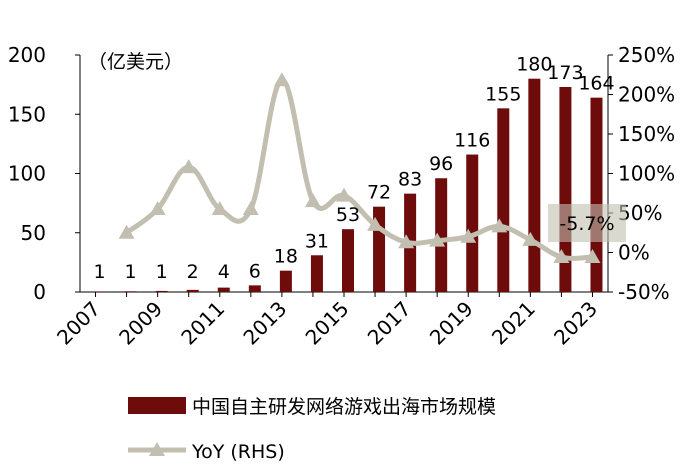 This screenshot has height=475, width=700. What do you see at coordinates (646, 134) in the screenshot?
I see `right-tick-label: 150%` at bounding box center [646, 134].